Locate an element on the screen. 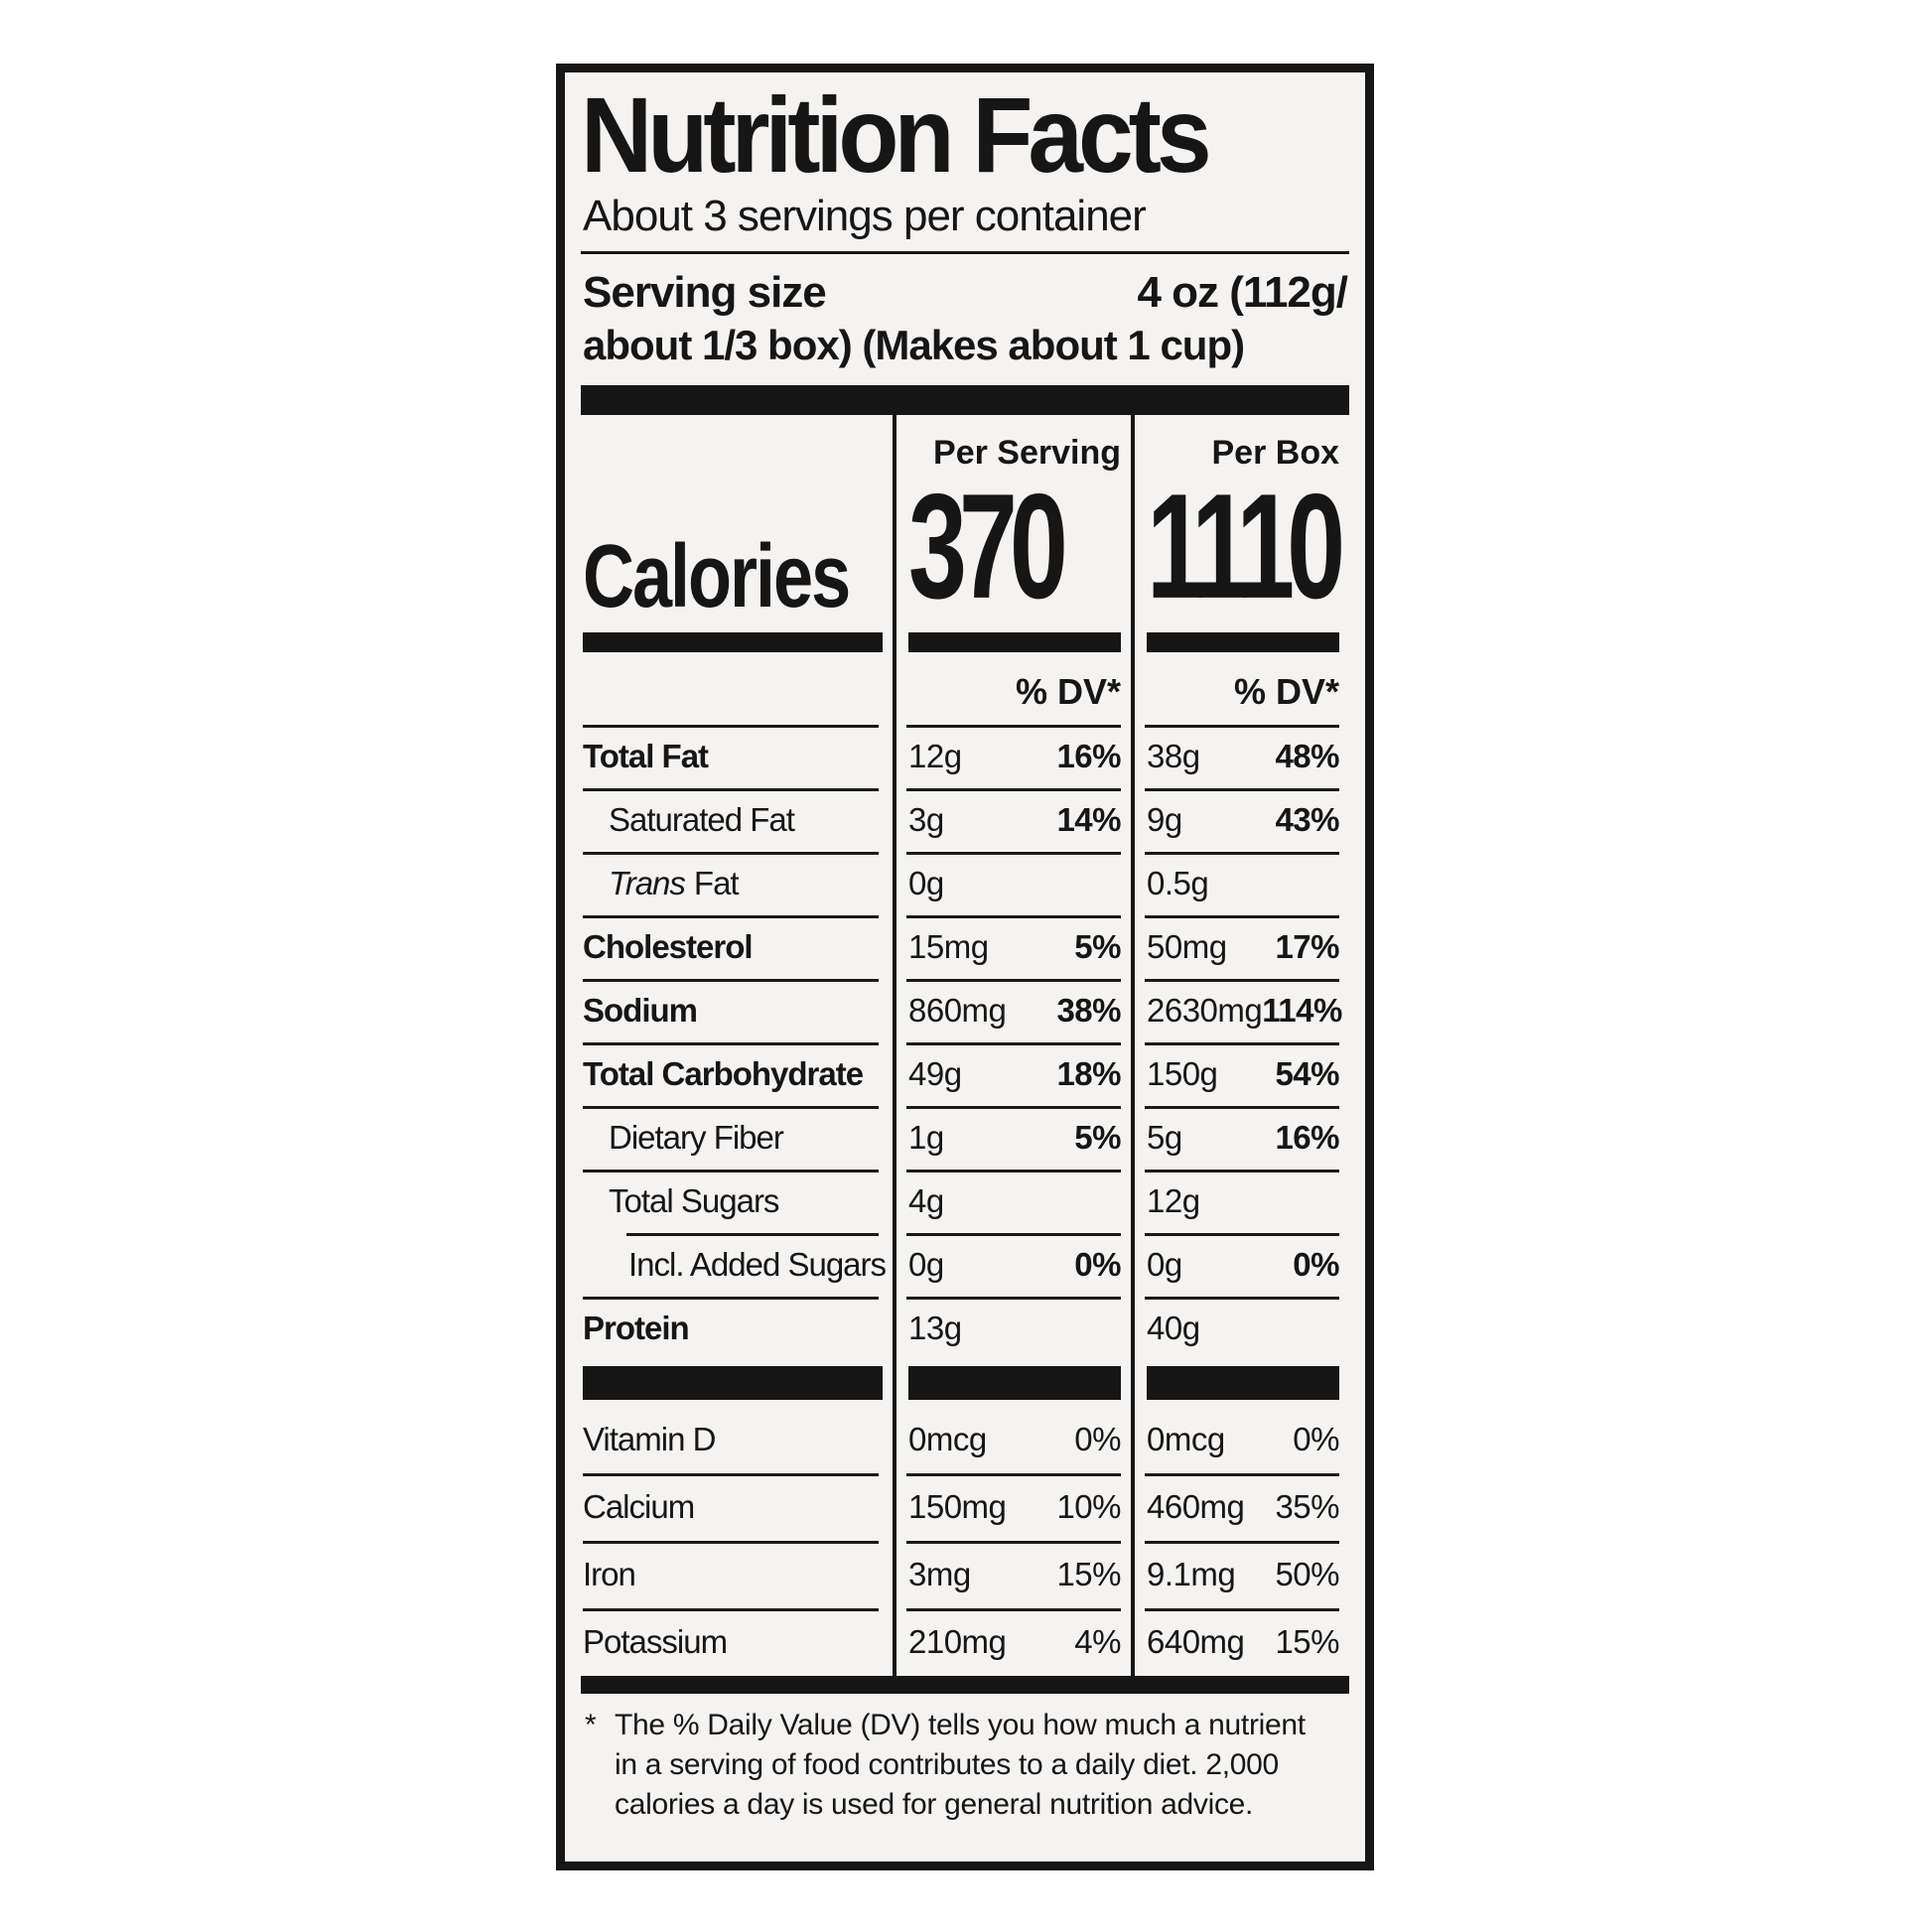 The height and width of the screenshot is (1932, 1932). vitamin-box: 460mg 35% is located at coordinates (1240, 1507).